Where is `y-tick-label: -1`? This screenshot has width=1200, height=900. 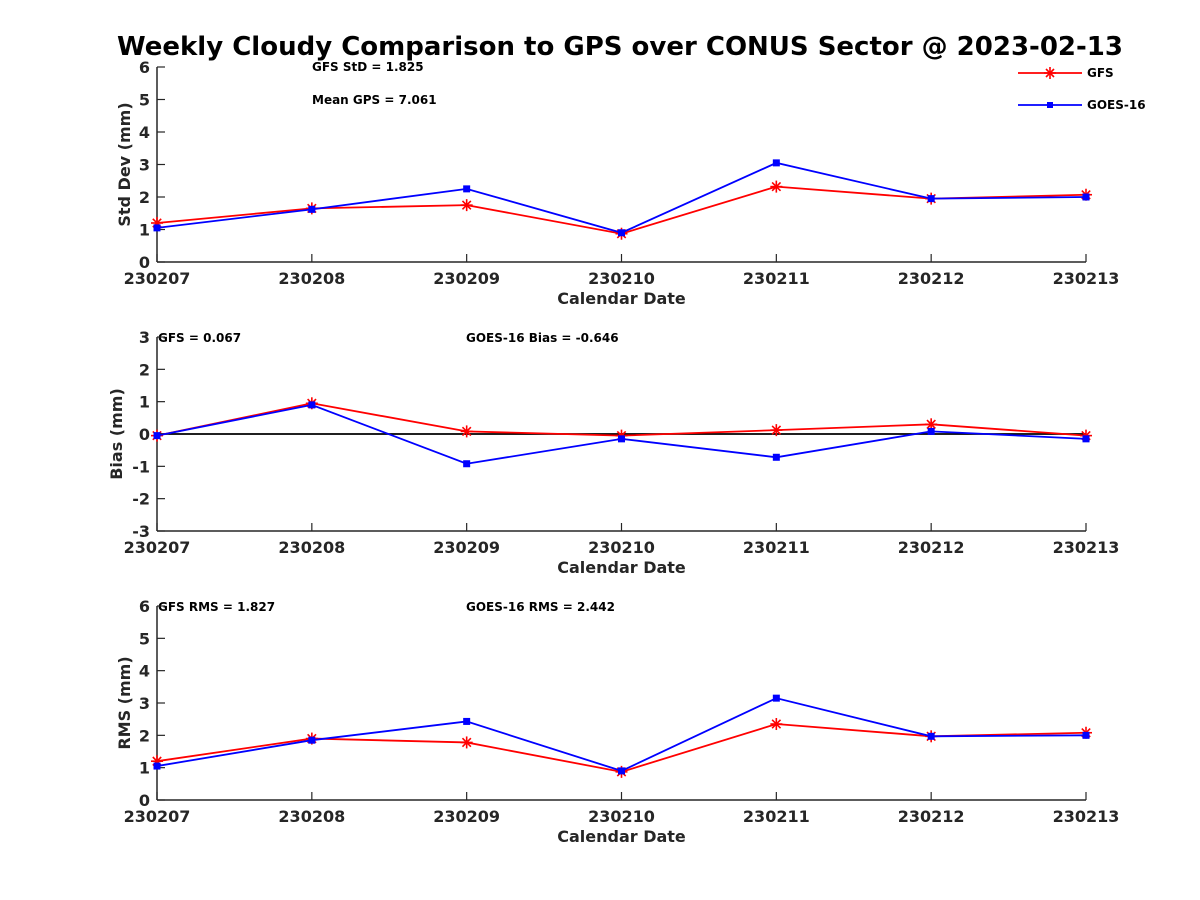 y-tick-label: -1 is located at coordinates (141, 466).